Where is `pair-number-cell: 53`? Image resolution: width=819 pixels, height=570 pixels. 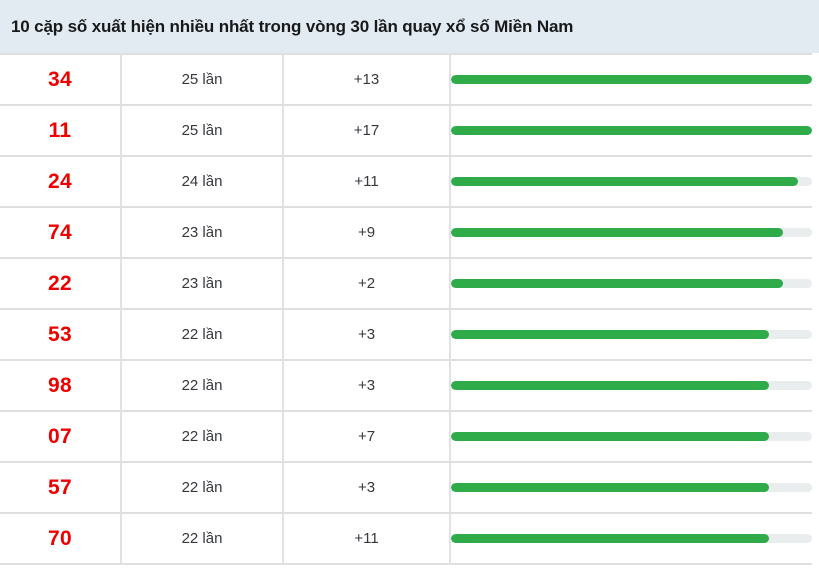
pair-number-cell: 53 is located at coordinates (61, 335).